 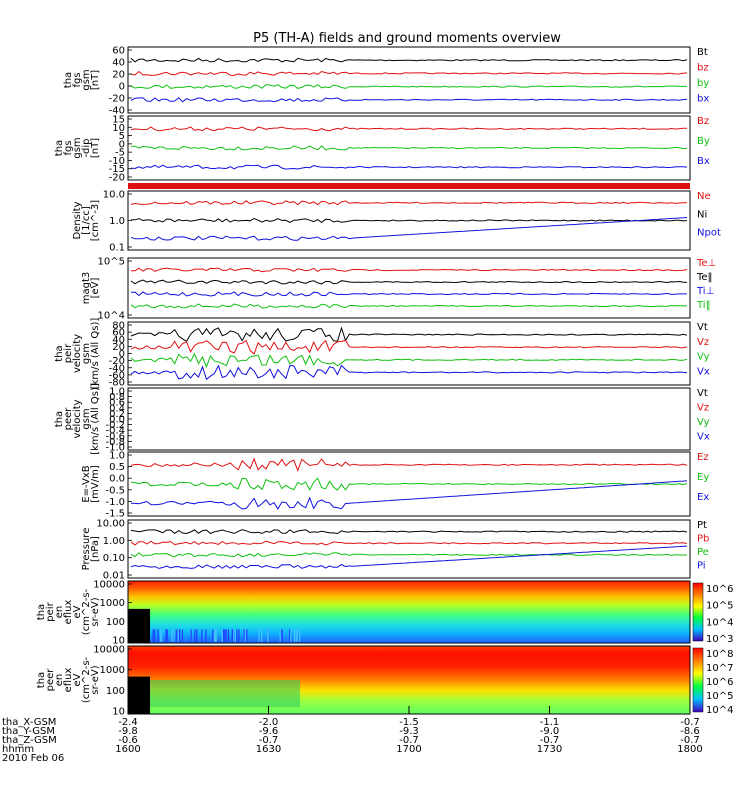 What do you see at coordinates (115, 490) in the screenshot?
I see `y-tick-label: -0.5` at bounding box center [115, 490].